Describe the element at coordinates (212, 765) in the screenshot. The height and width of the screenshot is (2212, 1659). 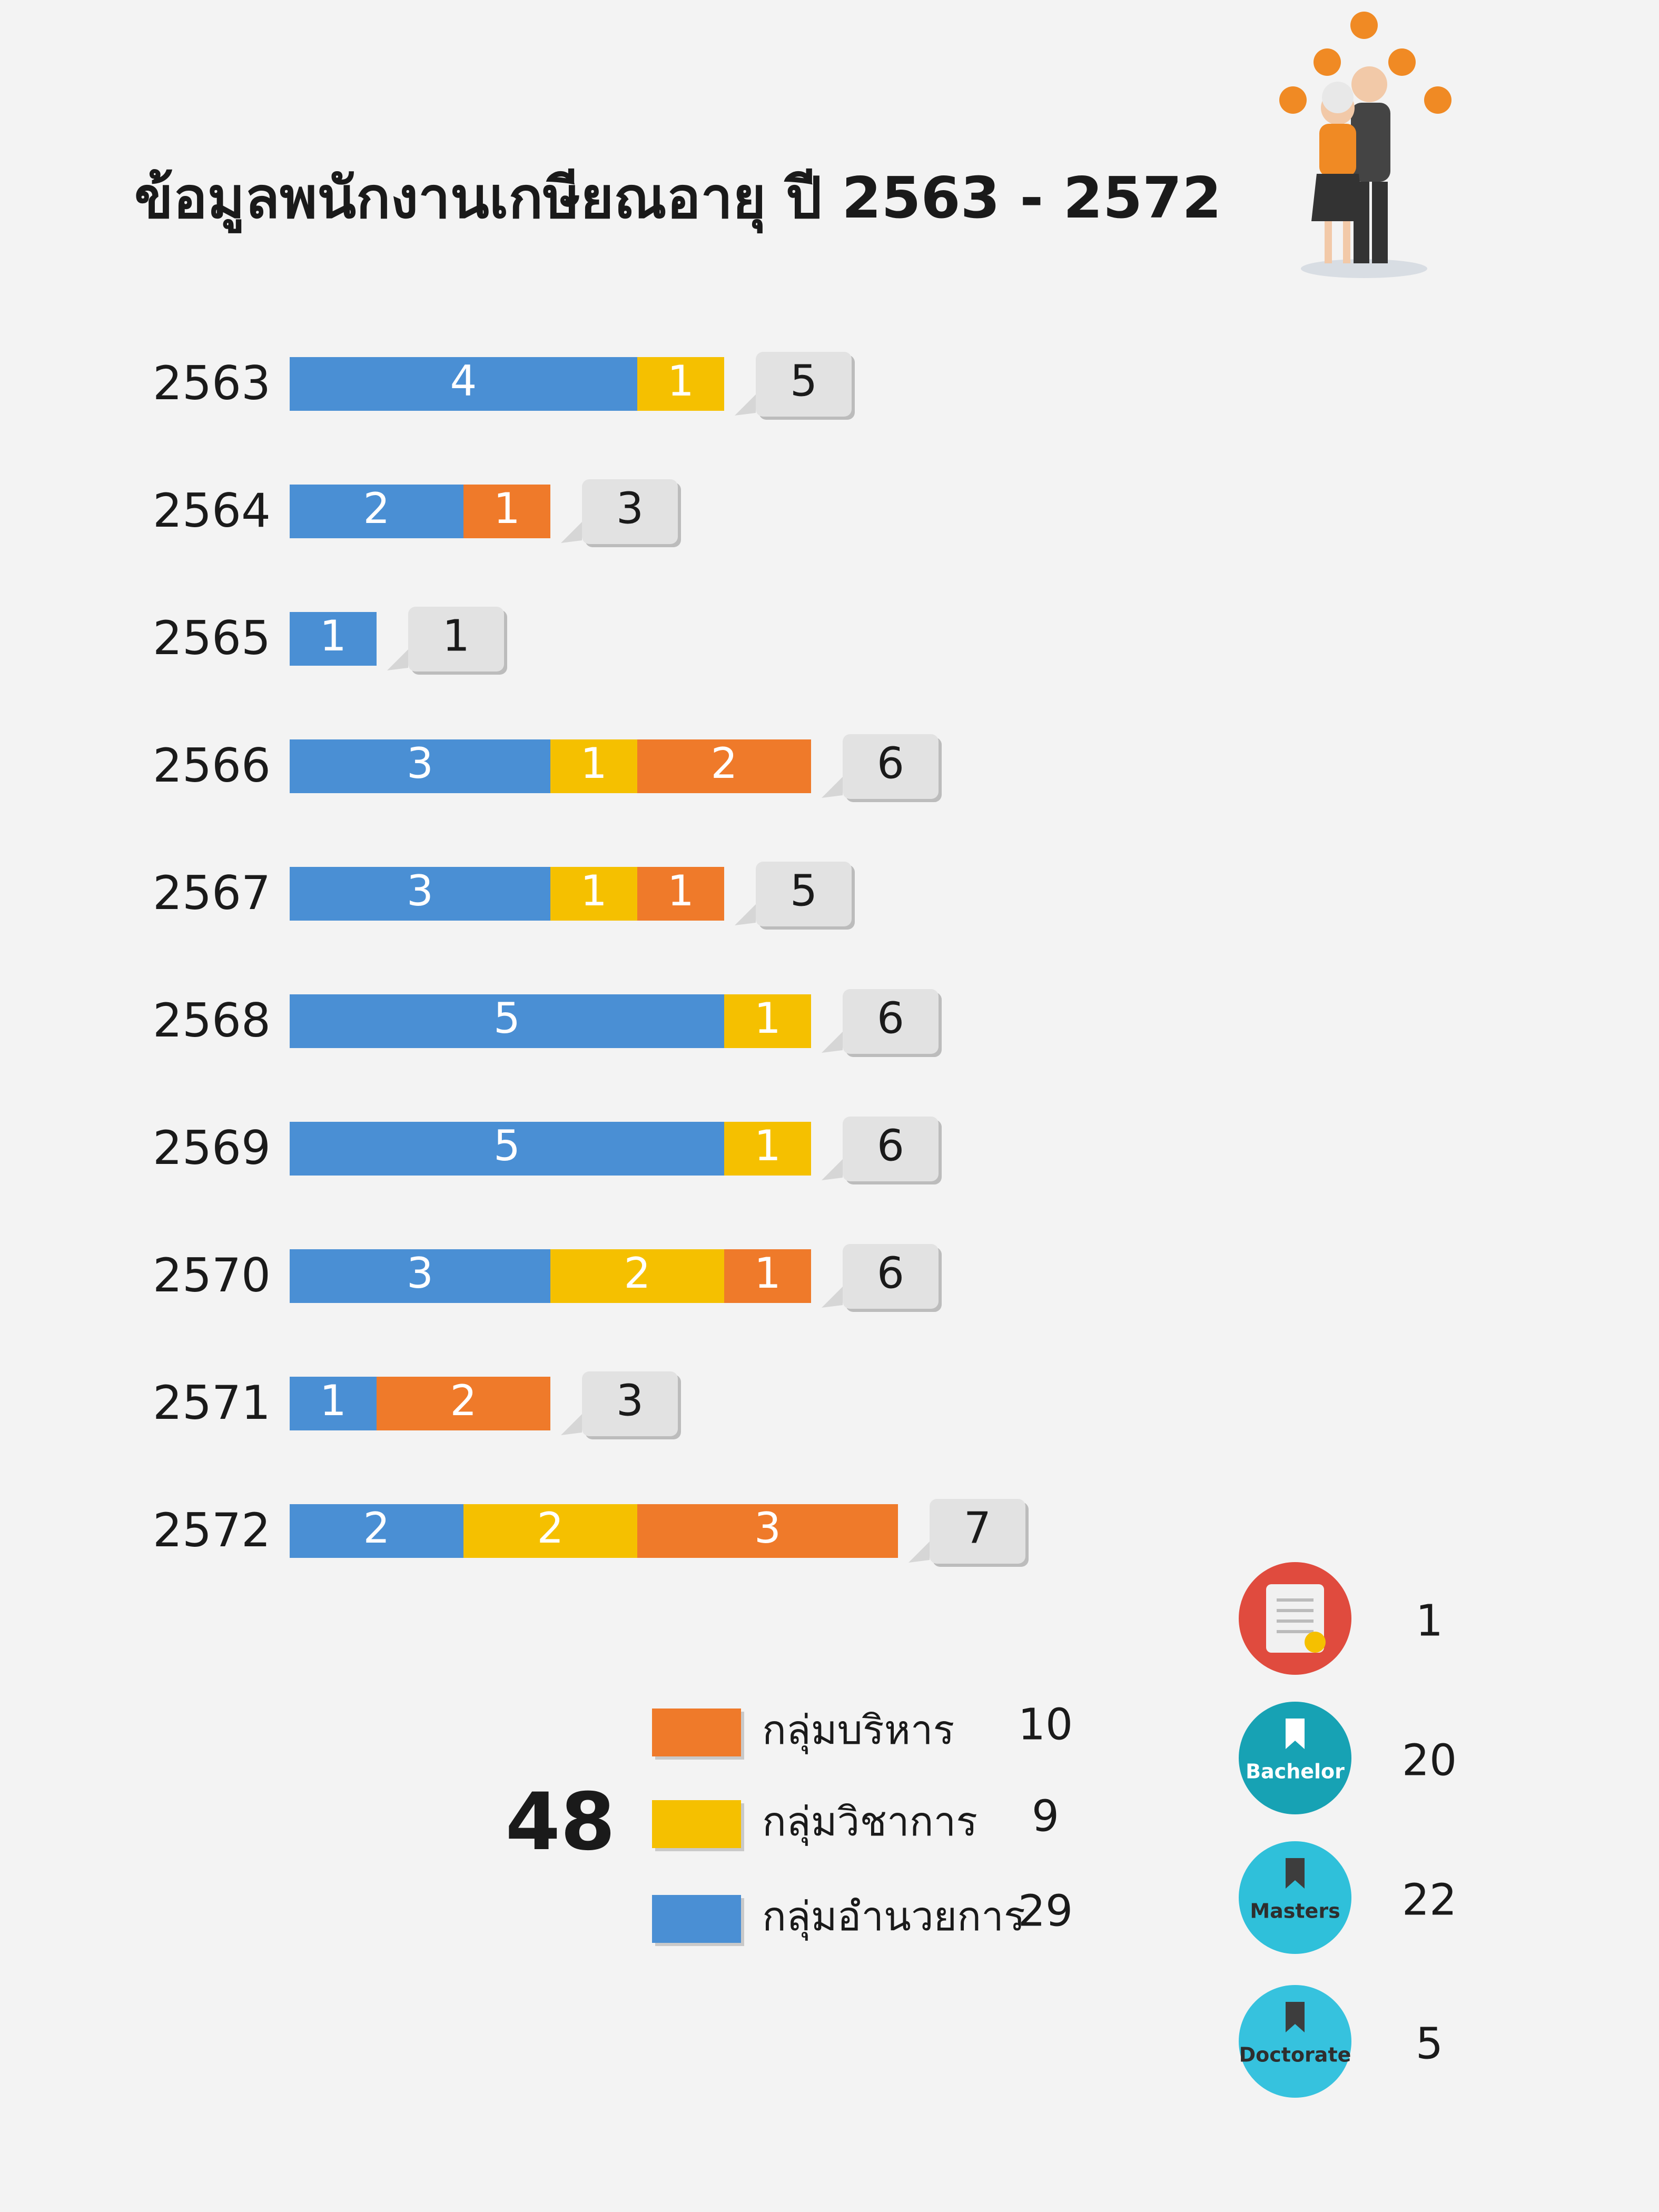
I see `y-tick-label: 2566` at that location.